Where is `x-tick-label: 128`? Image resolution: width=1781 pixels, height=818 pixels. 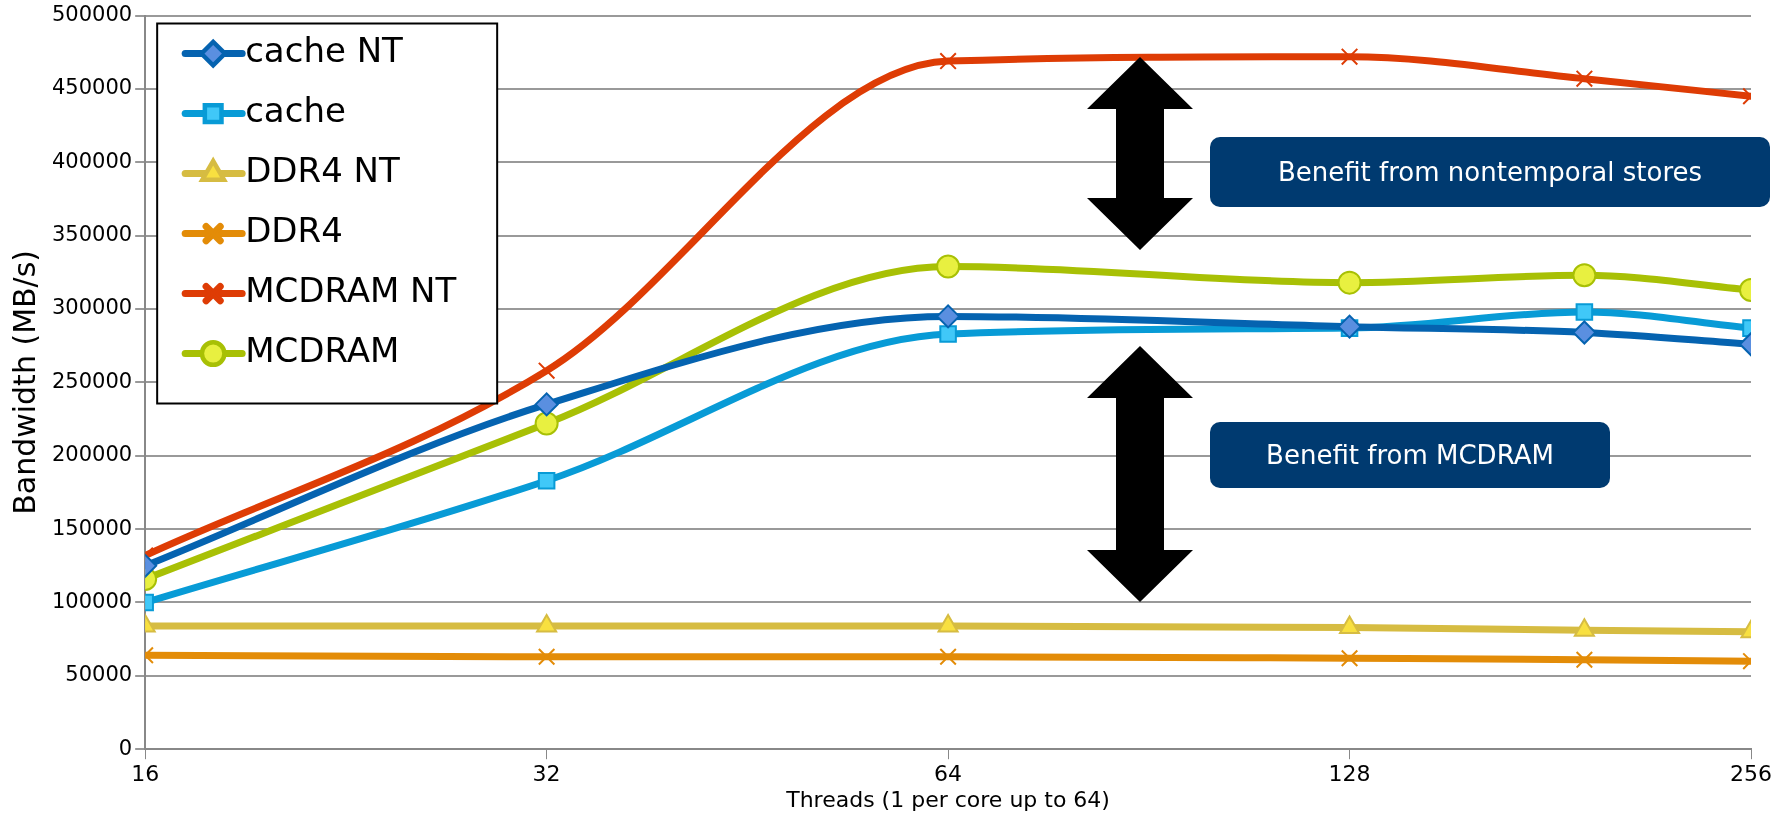
x-tick-label: 128 is located at coordinates (1349, 774).